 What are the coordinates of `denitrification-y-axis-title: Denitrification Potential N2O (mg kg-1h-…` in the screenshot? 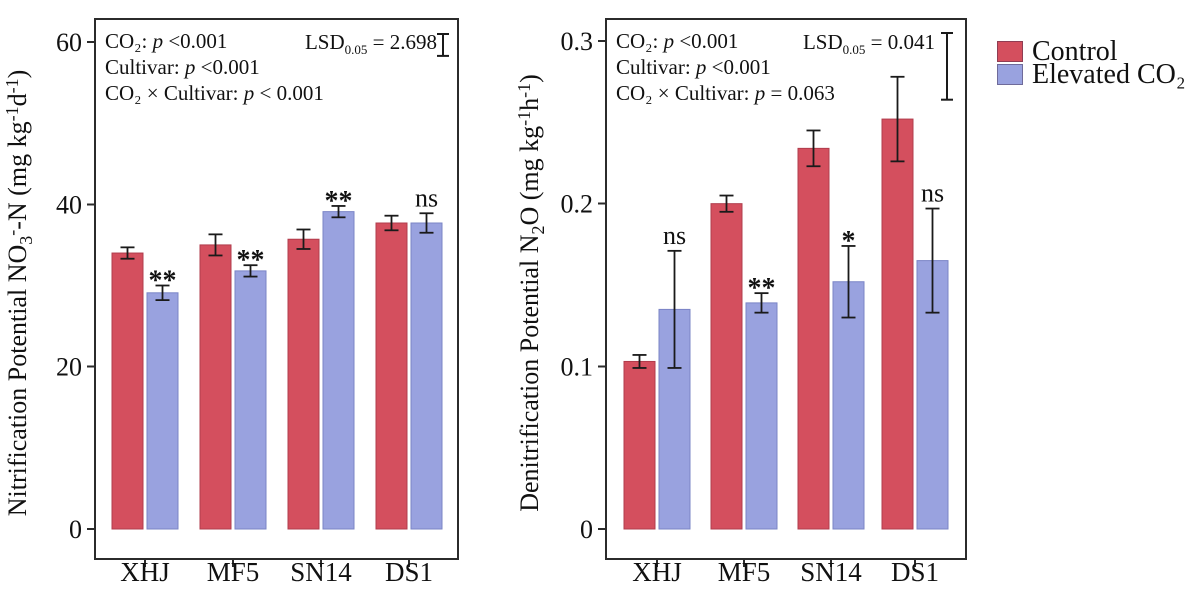 It's located at (531, 293).